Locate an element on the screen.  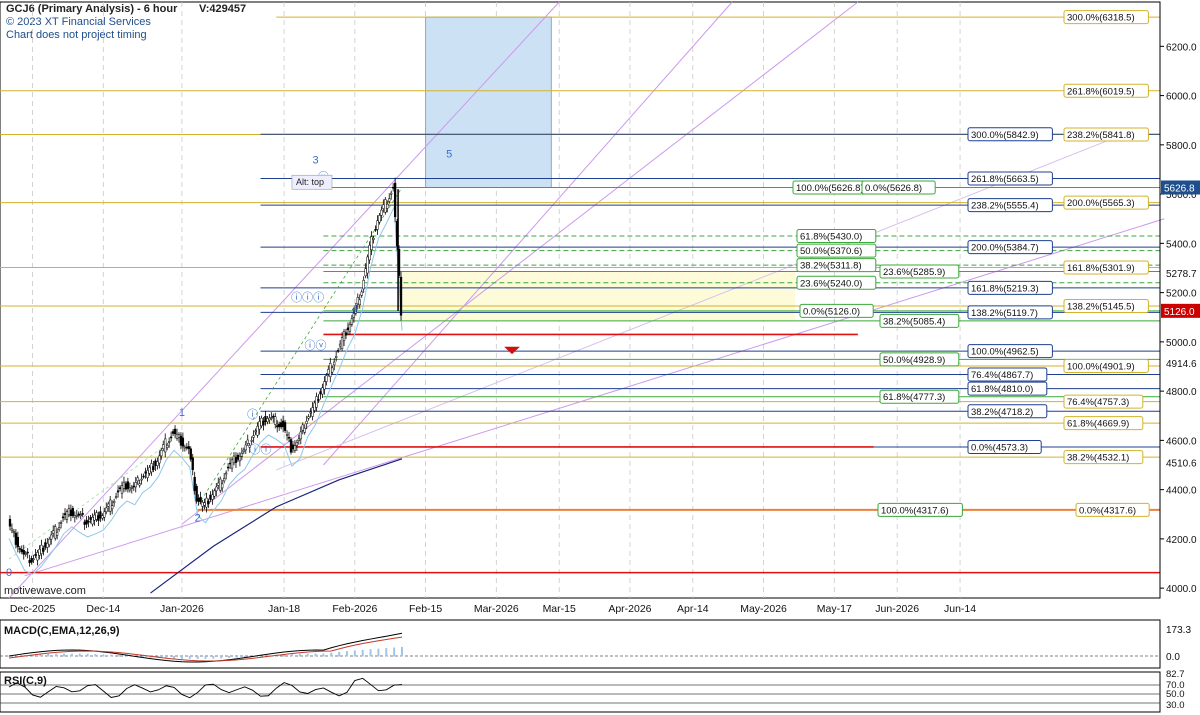
price-axis-marker-label: 4510.6 is located at coordinates (1181, 463).